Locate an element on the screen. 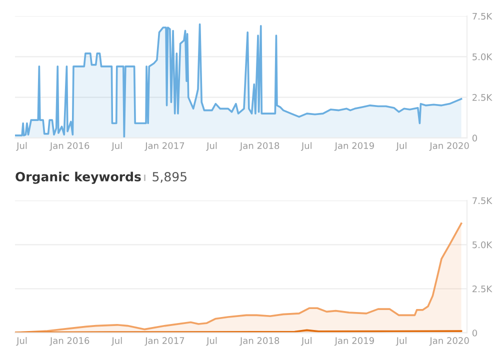 The image size is (500, 350). chart-title: Organic keywords is located at coordinates (78, 178).